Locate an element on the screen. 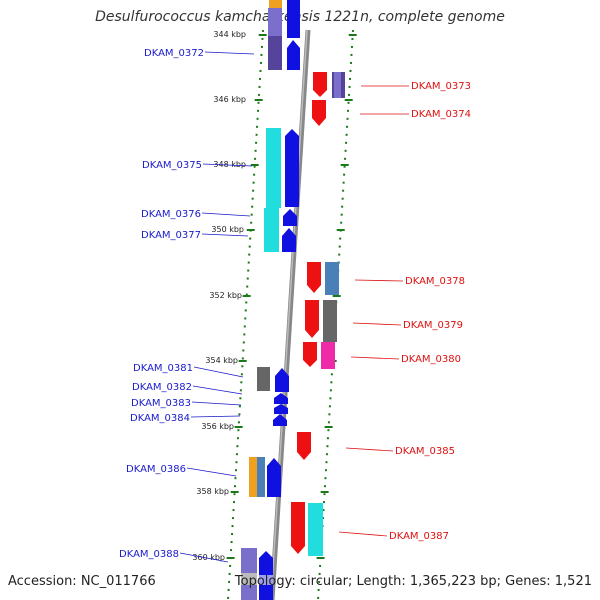  genome-backbone is located at coordinates (290, 314).